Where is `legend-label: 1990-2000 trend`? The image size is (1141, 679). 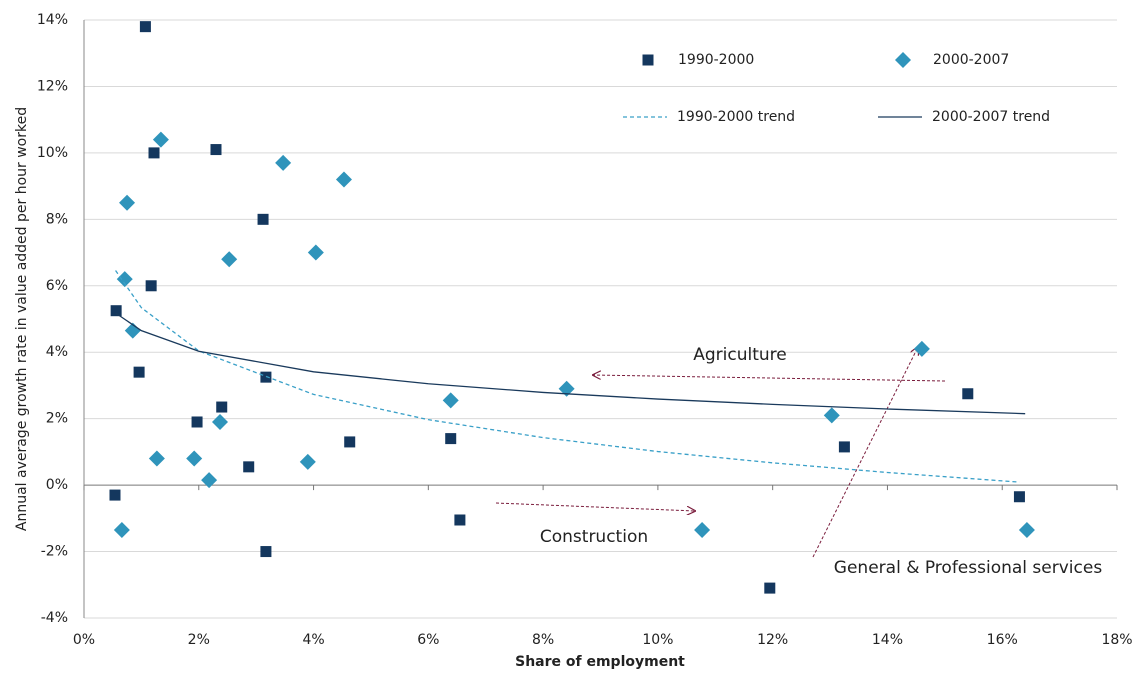
legend-label: 1990-2000 trend is located at coordinates (736, 117).